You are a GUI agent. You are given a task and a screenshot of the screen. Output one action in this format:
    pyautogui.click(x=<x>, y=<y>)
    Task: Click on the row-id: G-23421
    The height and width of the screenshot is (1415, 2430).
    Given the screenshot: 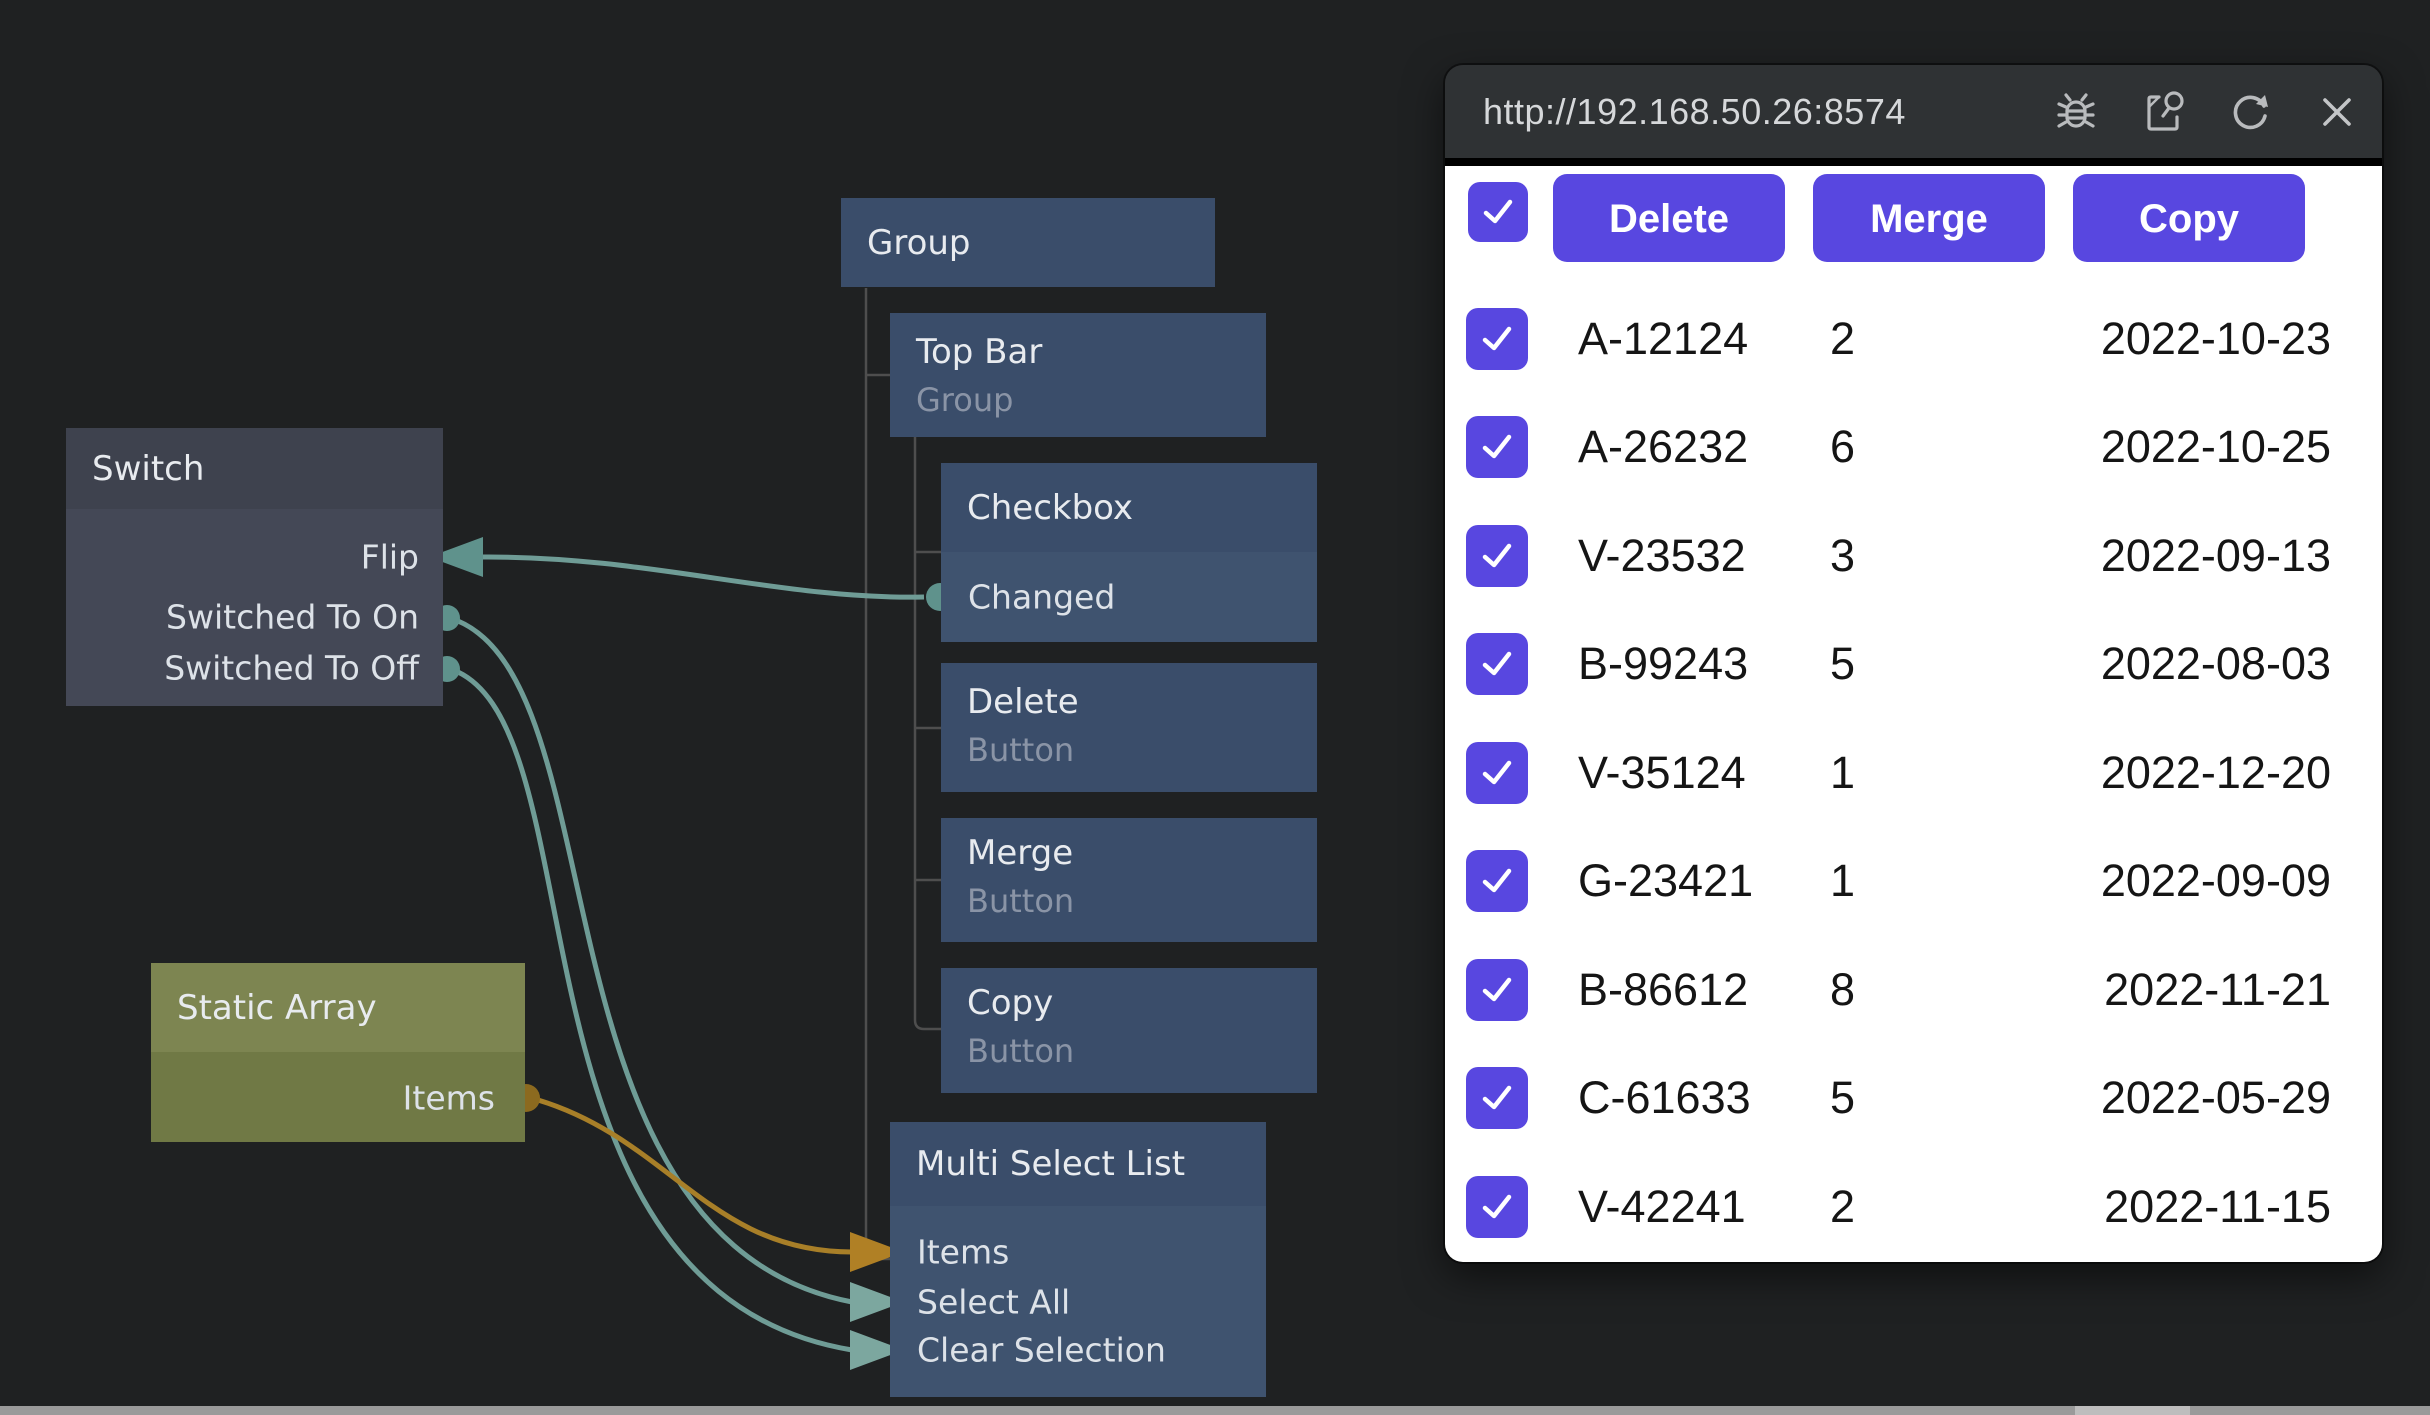 What is the action you would take?
    pyautogui.click(x=1666, y=880)
    